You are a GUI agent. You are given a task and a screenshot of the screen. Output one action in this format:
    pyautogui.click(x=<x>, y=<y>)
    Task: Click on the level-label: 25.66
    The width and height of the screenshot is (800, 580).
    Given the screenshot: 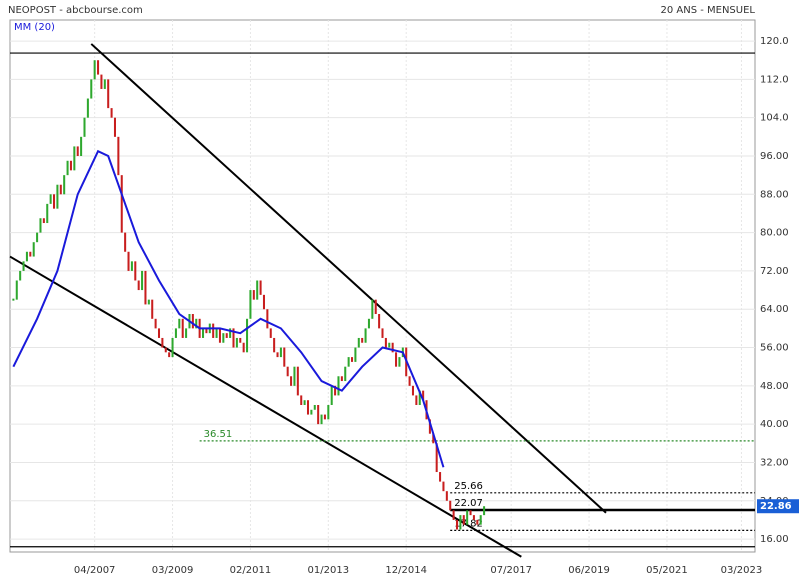 What is the action you would take?
    pyautogui.click(x=468, y=486)
    